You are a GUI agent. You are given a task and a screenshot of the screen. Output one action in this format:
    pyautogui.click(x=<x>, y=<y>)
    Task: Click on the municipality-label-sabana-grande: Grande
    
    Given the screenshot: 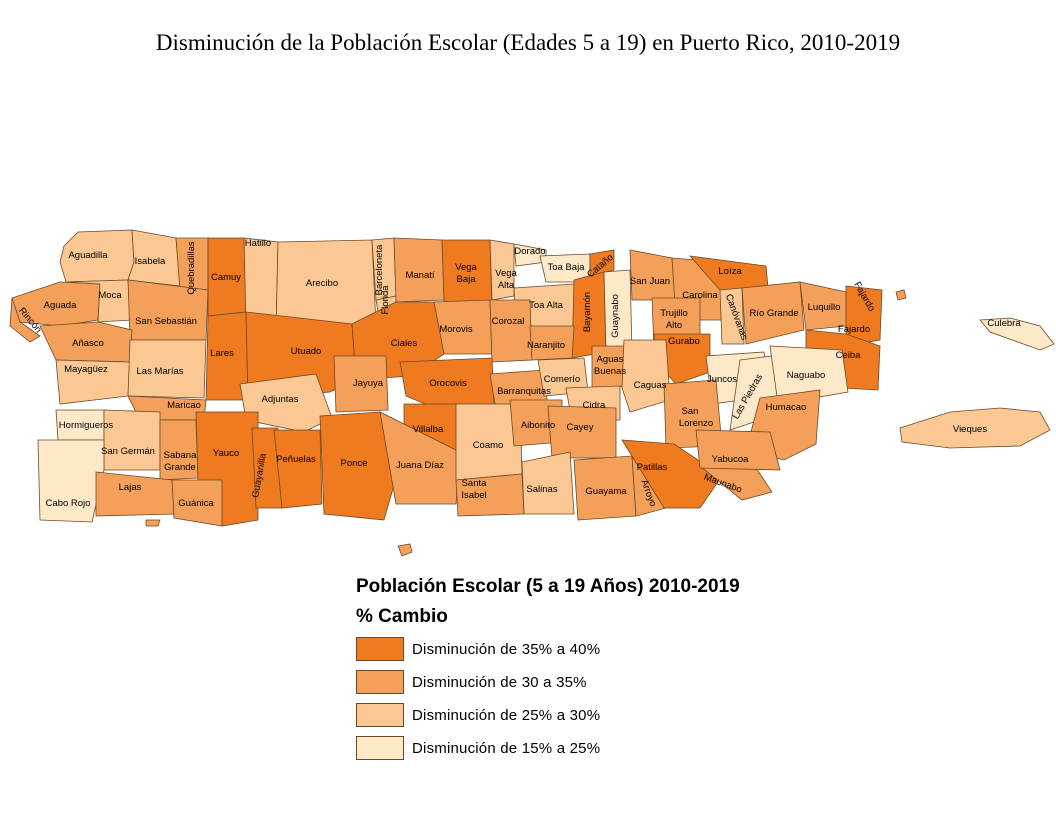 What is the action you would take?
    pyautogui.click(x=180, y=467)
    